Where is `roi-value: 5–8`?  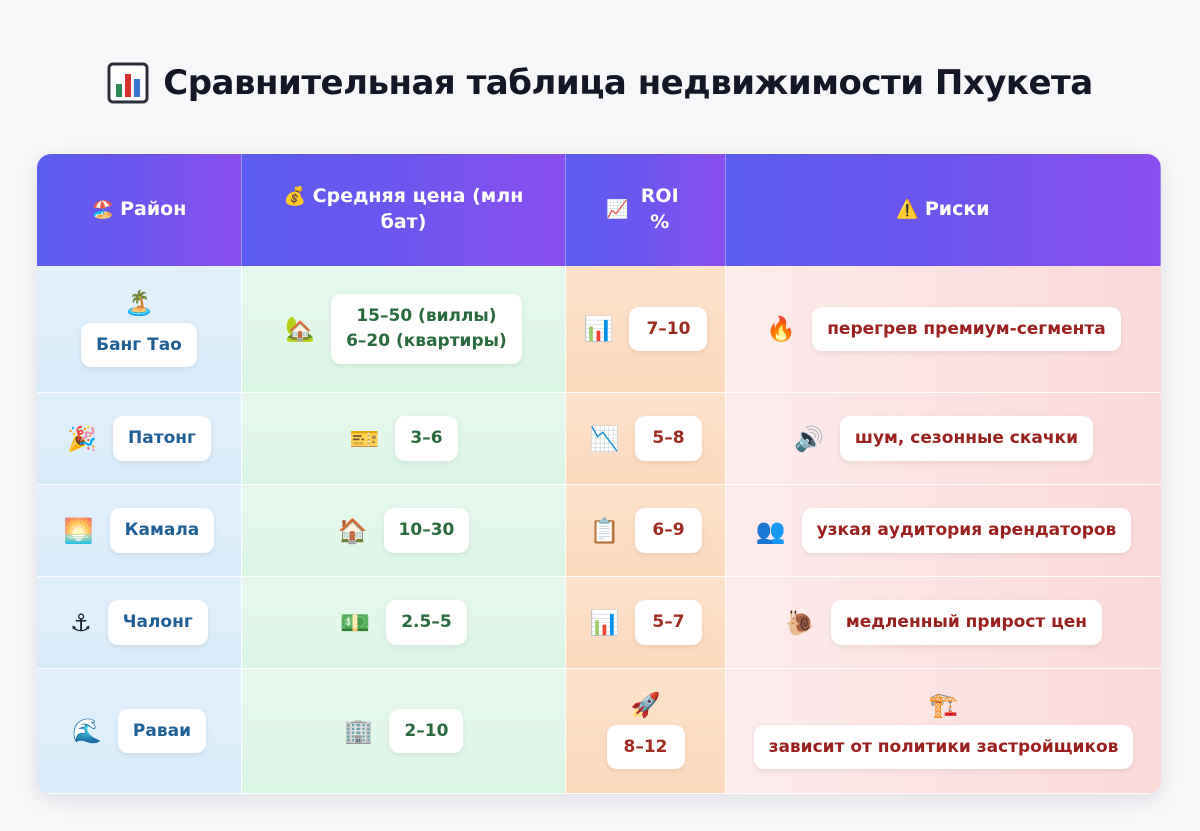 roi-value: 5–8 is located at coordinates (668, 438).